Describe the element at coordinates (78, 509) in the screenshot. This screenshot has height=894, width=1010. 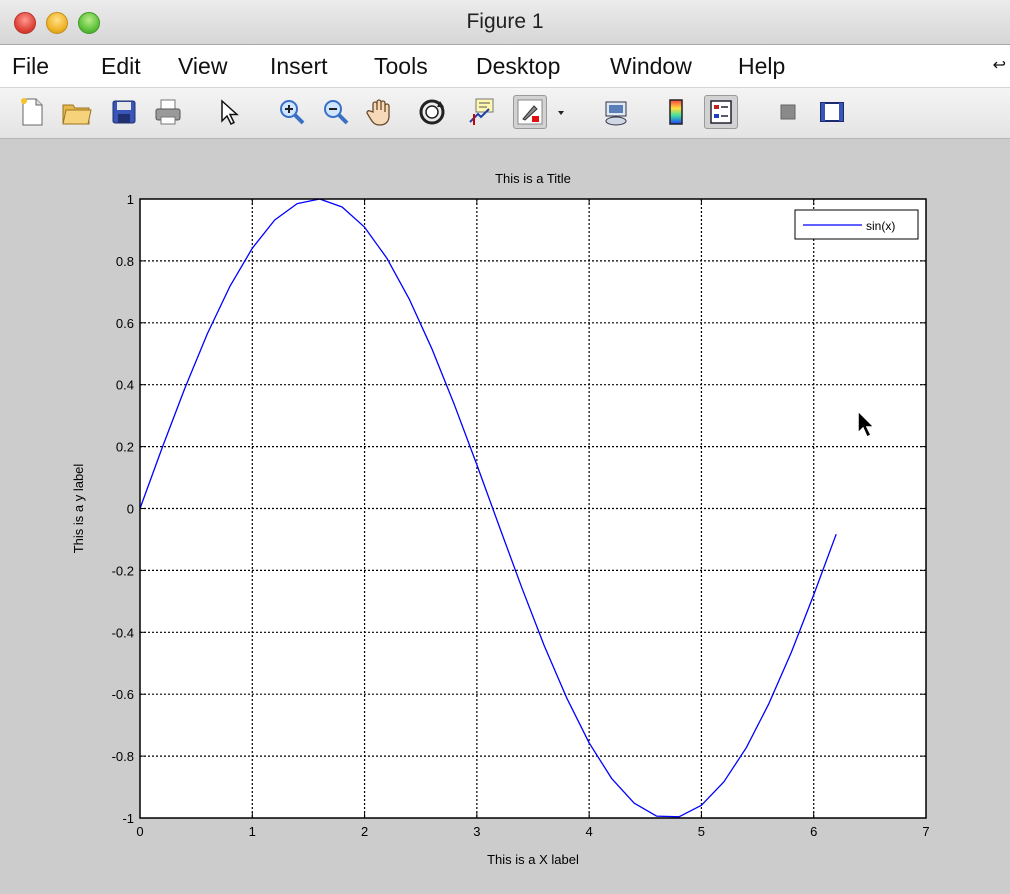
I see `y-axis-label: This is a y label` at that location.